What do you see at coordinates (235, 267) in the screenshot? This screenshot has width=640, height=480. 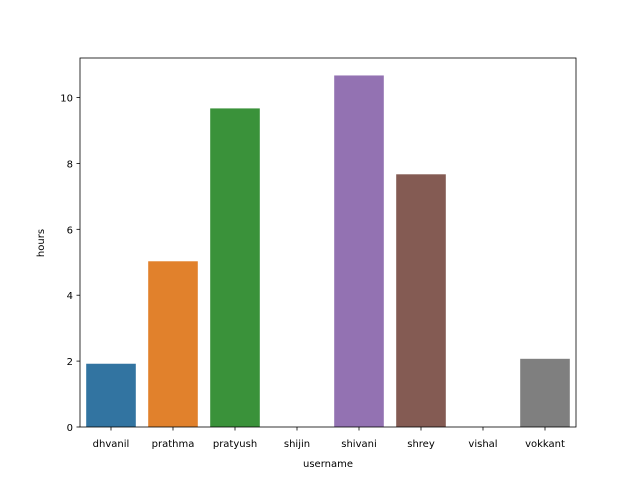 I see `bar-pratyush` at bounding box center [235, 267].